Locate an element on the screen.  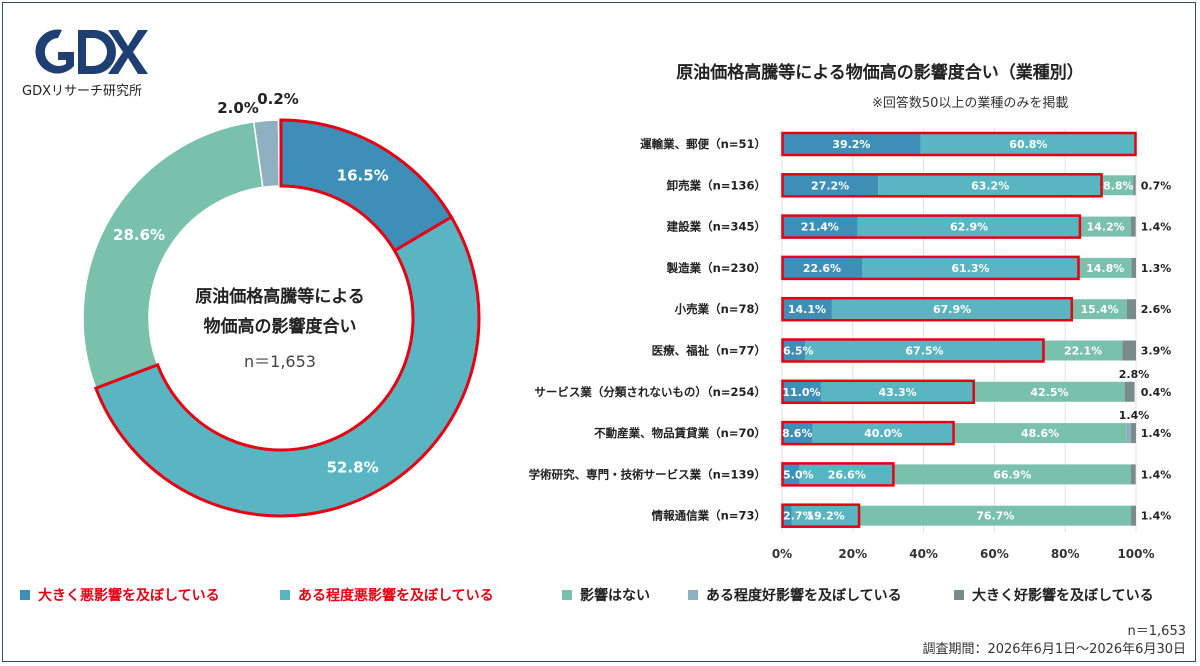
bar-segment-label: 61.3% is located at coordinates (970, 268).